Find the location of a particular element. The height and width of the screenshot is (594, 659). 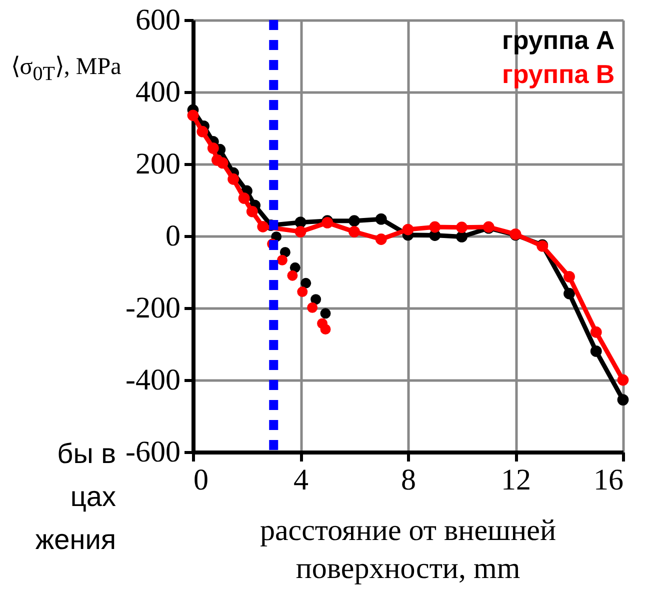

y-tick-label: -400 is located at coordinates (153, 380).